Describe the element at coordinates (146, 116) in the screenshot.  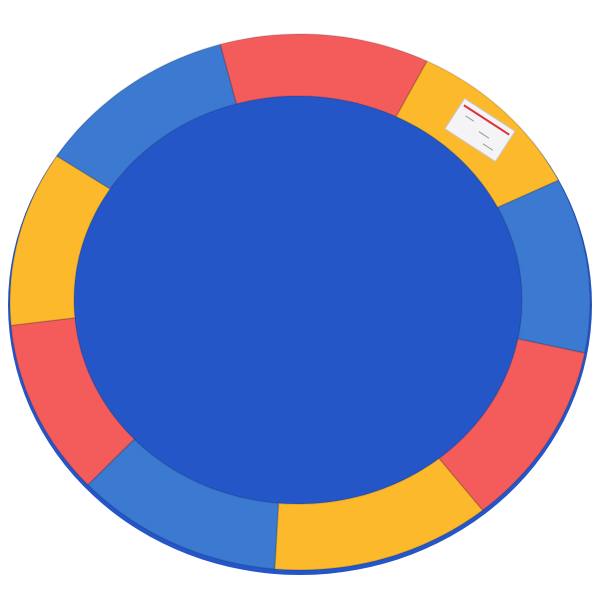
I see `pad-segment-blue` at that location.